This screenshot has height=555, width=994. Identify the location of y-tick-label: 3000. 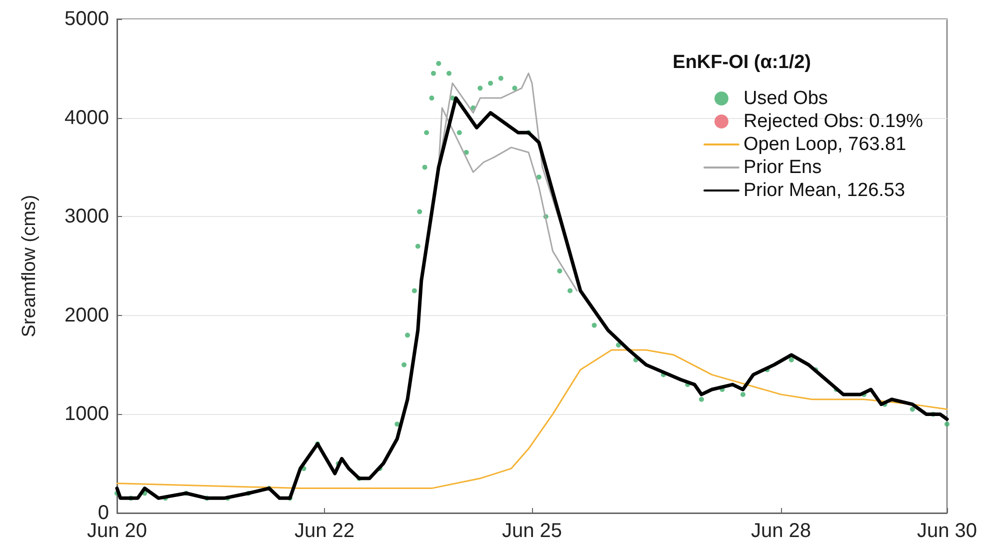
(86, 217).